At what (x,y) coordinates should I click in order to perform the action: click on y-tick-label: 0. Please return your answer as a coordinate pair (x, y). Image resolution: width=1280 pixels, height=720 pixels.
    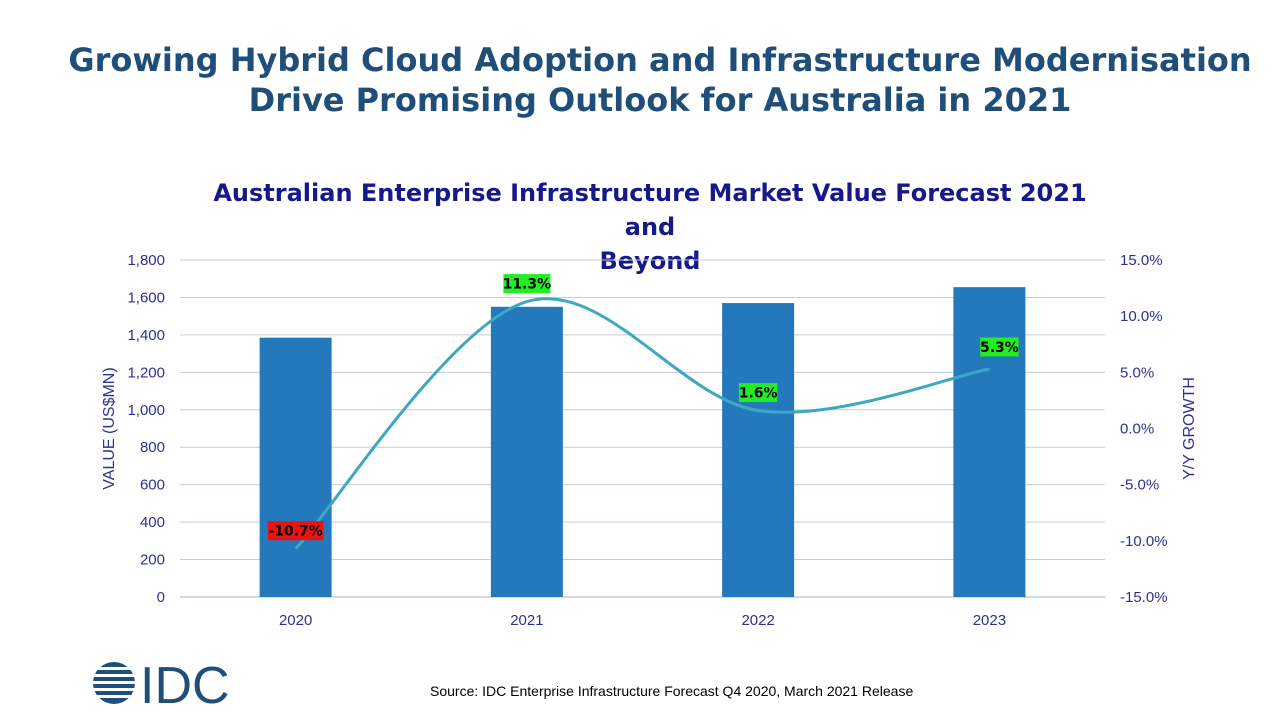
    Looking at the image, I should click on (161, 597).